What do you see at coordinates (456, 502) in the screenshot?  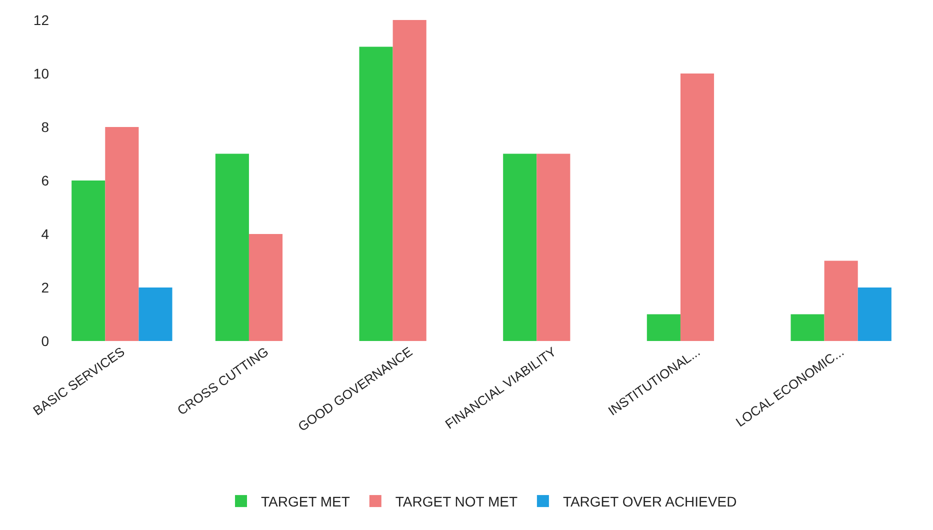 I see `legend-label: TARGET NOT MET` at bounding box center [456, 502].